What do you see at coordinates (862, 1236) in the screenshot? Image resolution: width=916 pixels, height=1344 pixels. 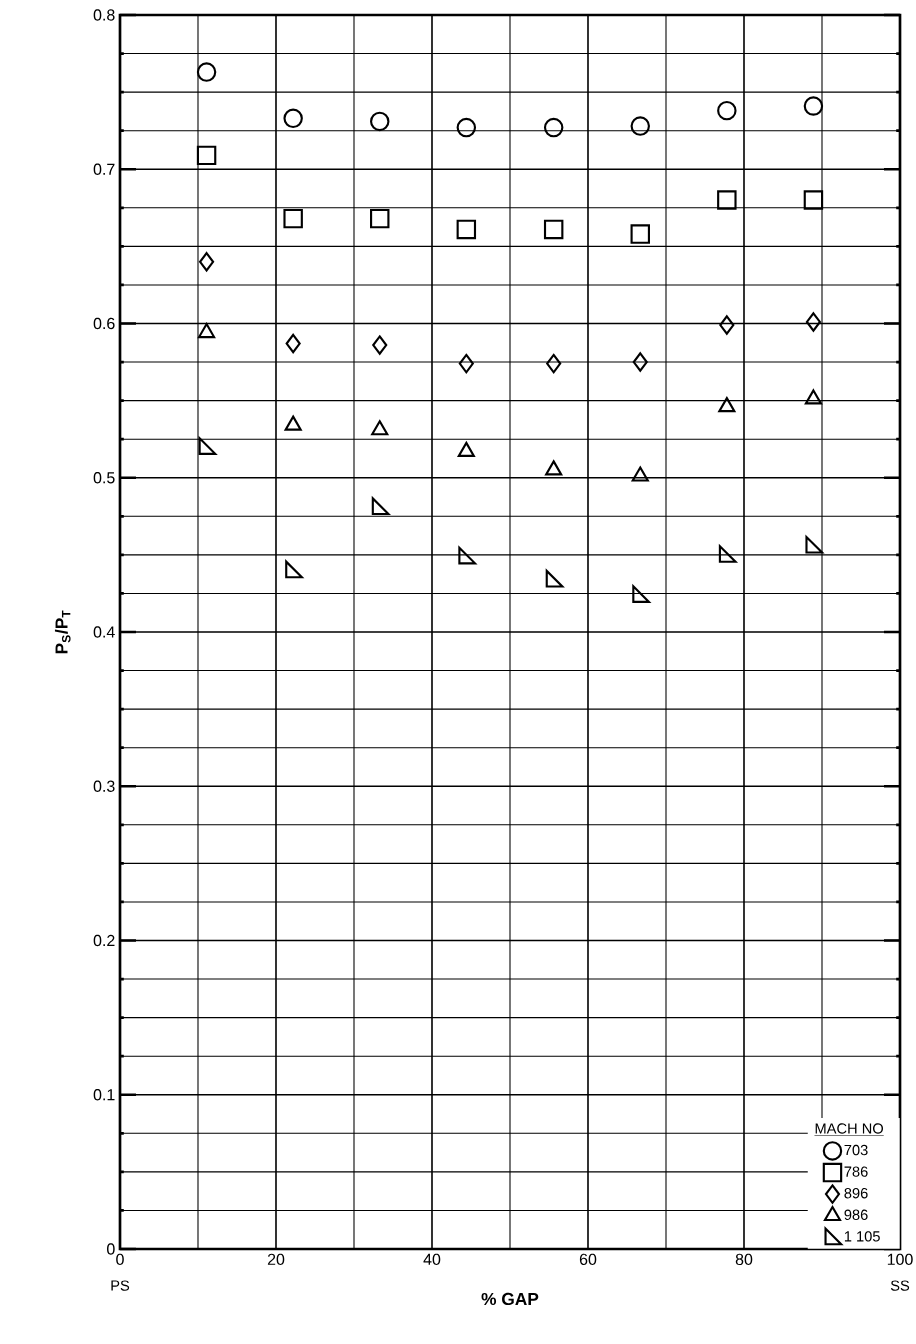 I see `legend-label: 1 105` at bounding box center [862, 1236].